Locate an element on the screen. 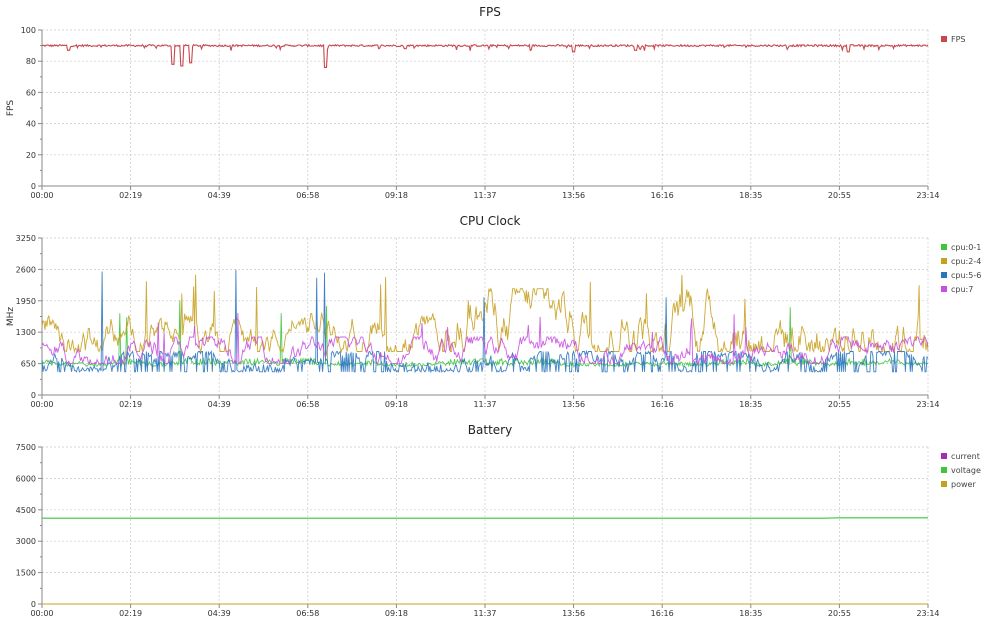  y-tick-label: 2600 is located at coordinates (26, 269).